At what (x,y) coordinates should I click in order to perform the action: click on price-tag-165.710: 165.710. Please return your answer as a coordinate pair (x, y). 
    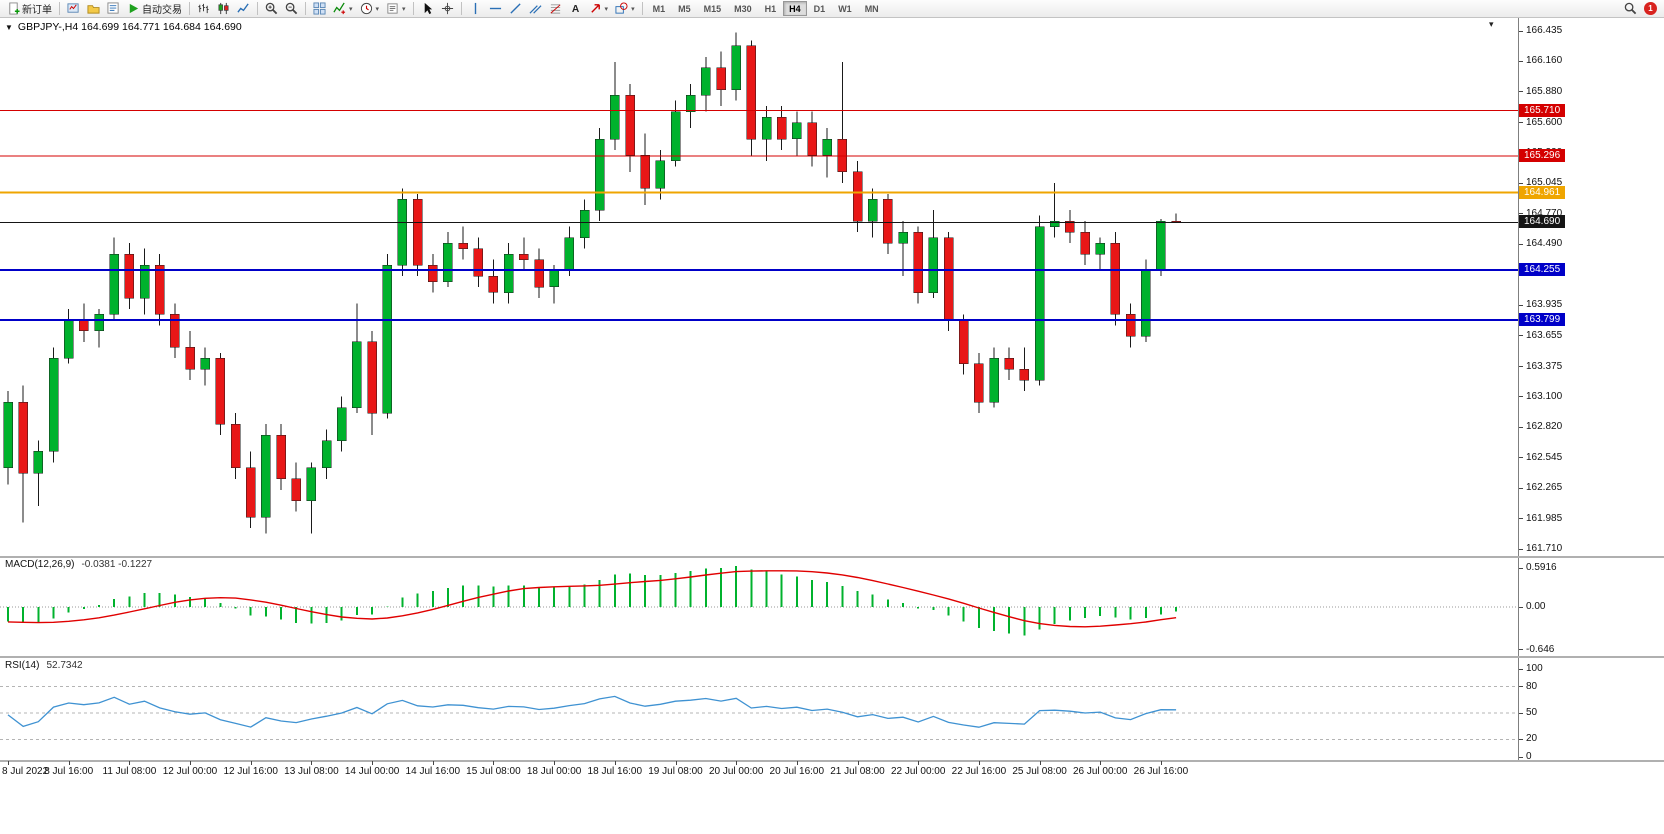
    Looking at the image, I should click on (1542, 110).